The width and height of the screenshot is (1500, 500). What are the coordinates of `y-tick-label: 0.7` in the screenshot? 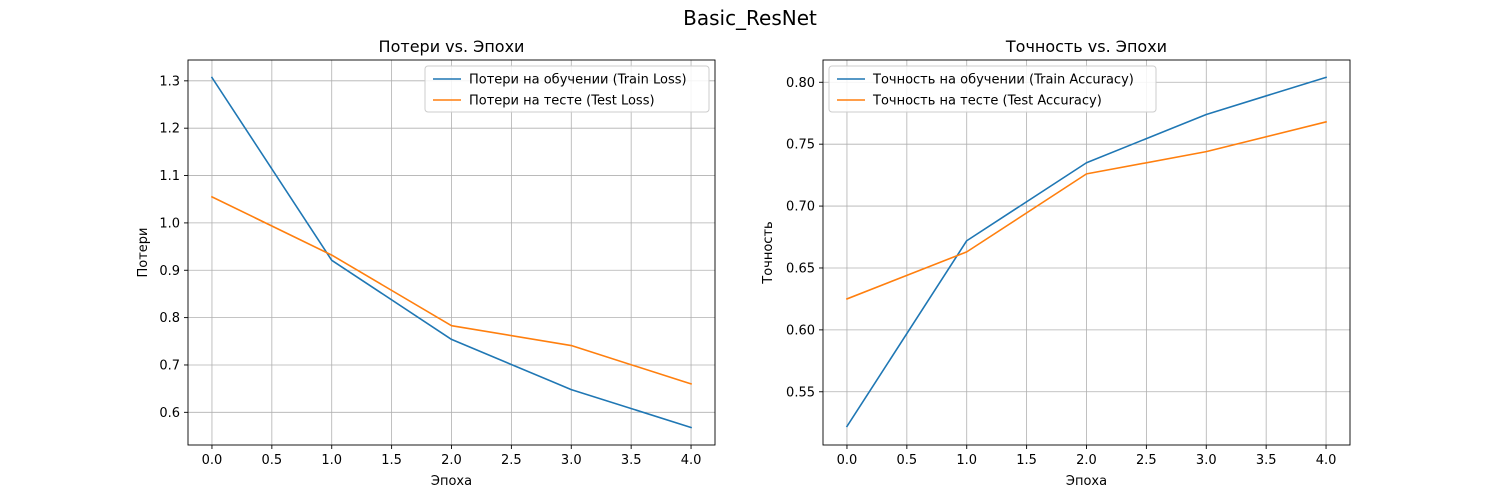 It's located at (169, 365).